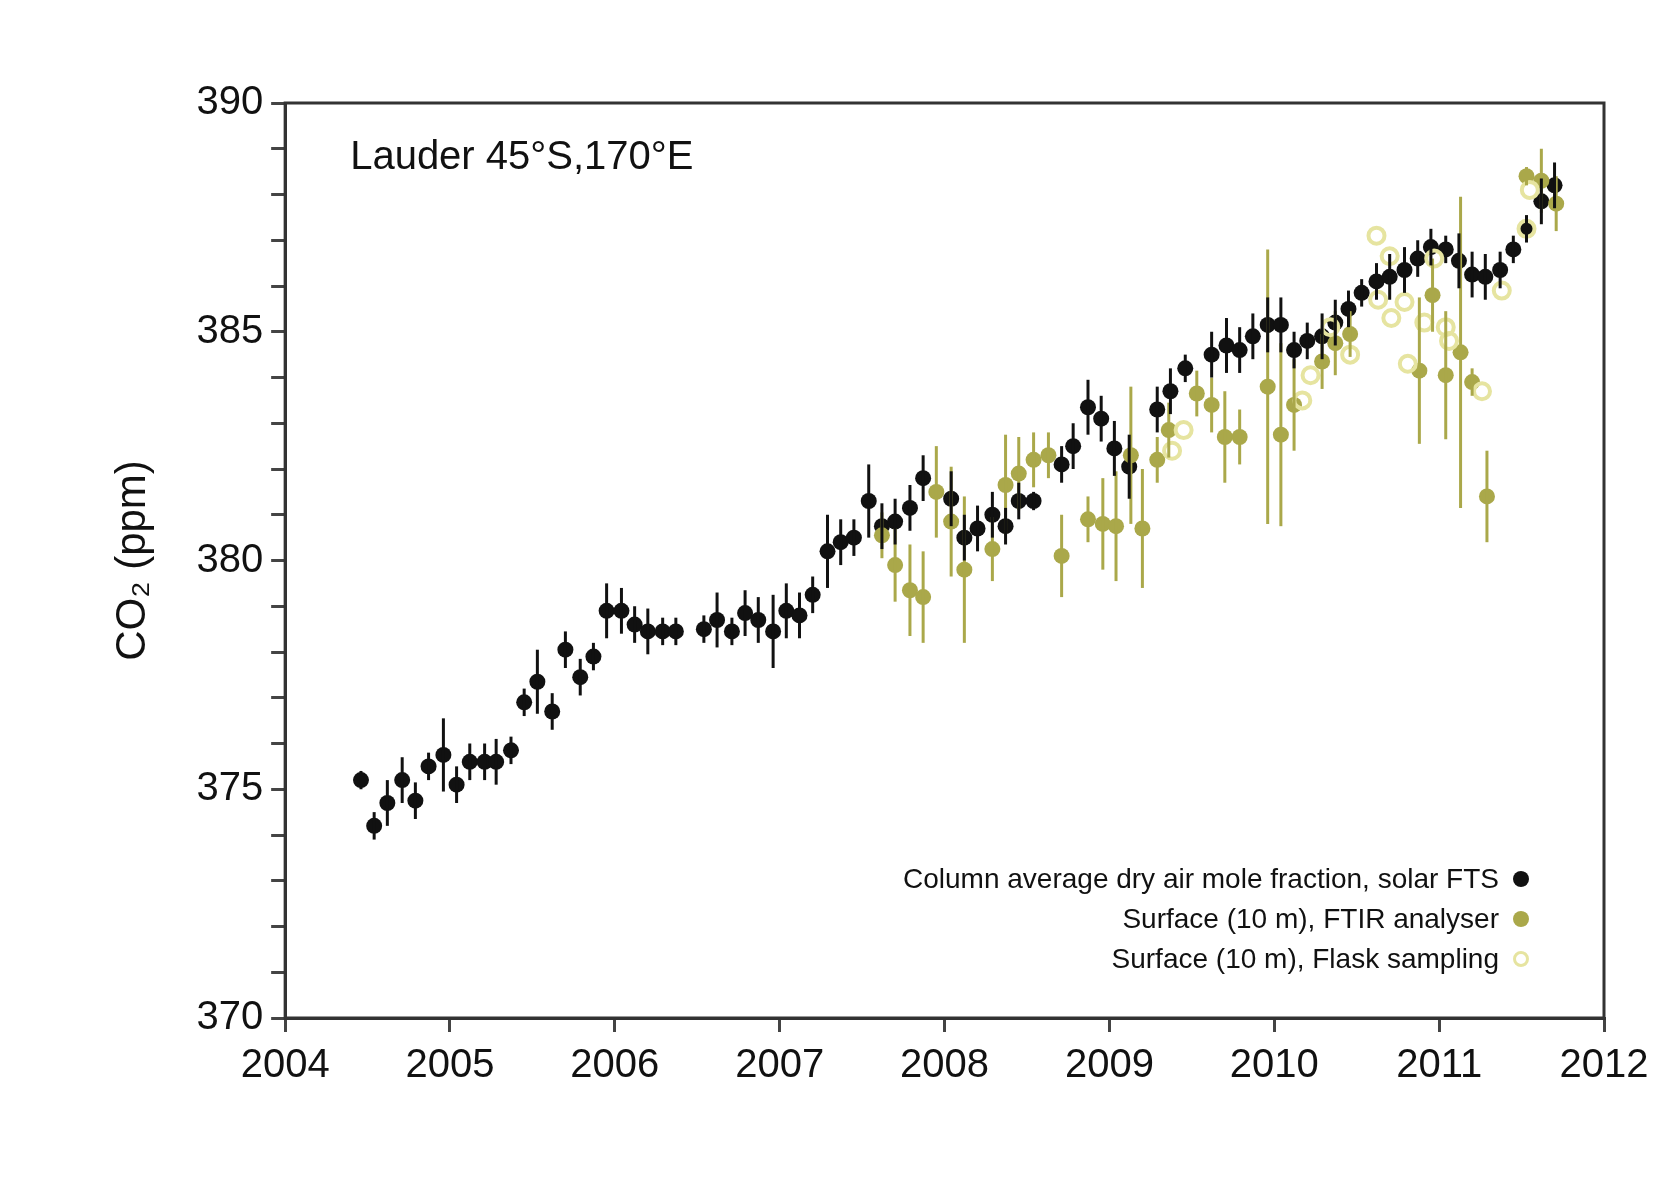 The height and width of the screenshot is (1188, 1672). What do you see at coordinates (1439, 1063) in the screenshot?
I see `x-tick-label: 2011` at bounding box center [1439, 1063].